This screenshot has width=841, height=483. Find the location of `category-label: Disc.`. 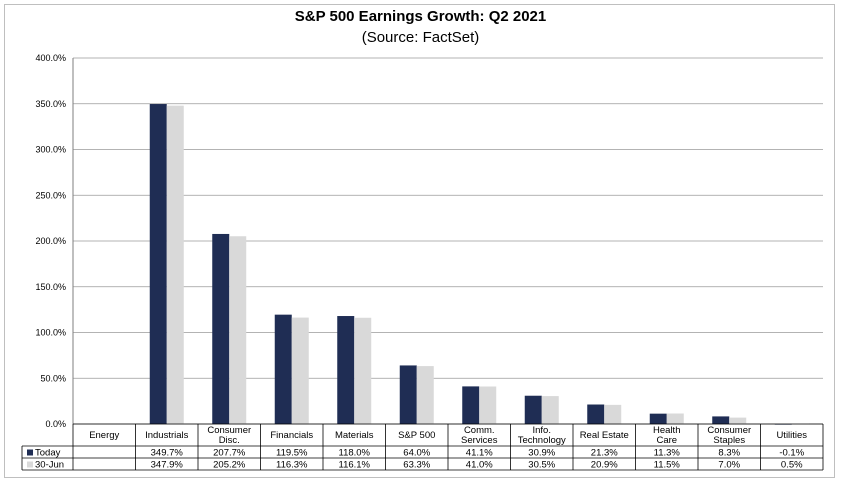

category-label: Disc. is located at coordinates (229, 440).